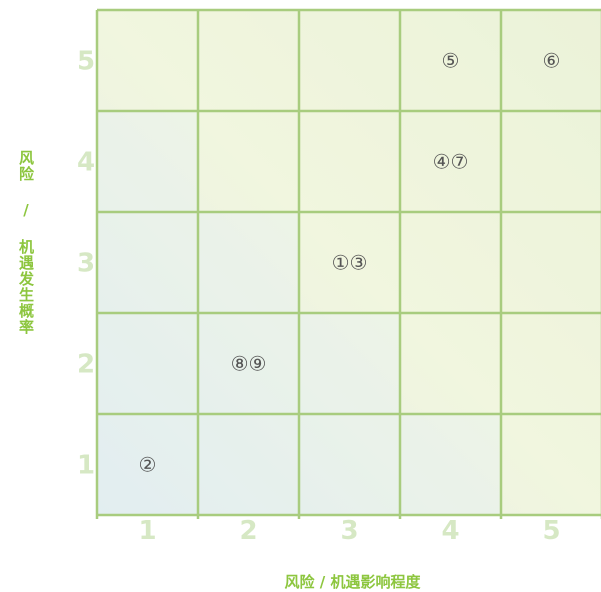  Describe the element at coordinates (86, 466) in the screenshot. I see `y-tick-label: 1` at that location.